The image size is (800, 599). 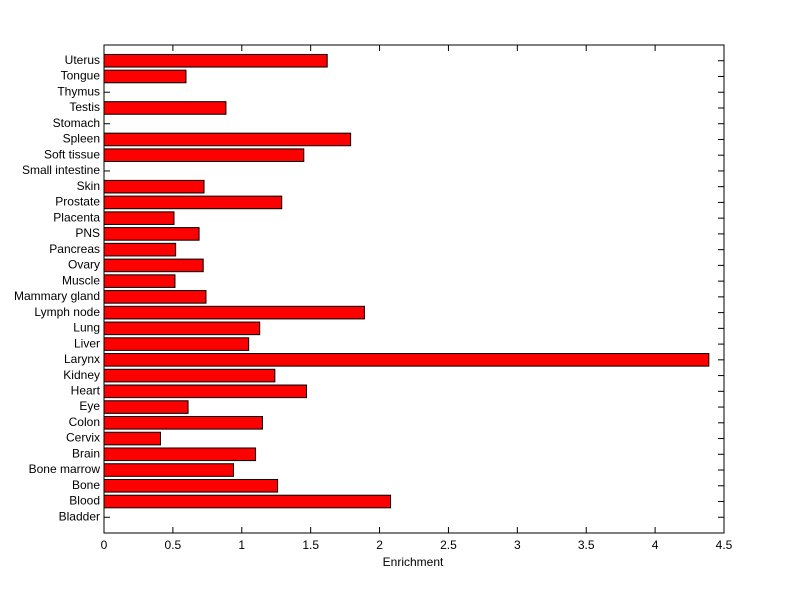 What do you see at coordinates (86, 485) in the screenshot?
I see `y-tick-label: Bone` at bounding box center [86, 485].